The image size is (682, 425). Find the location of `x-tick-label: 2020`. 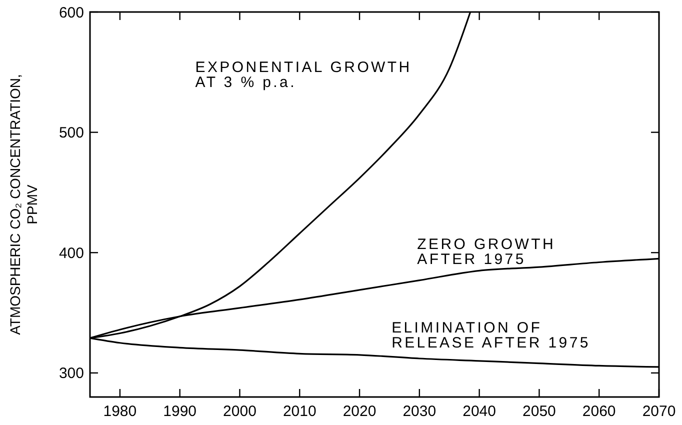

x-tick-label: 2020 is located at coordinates (359, 411).